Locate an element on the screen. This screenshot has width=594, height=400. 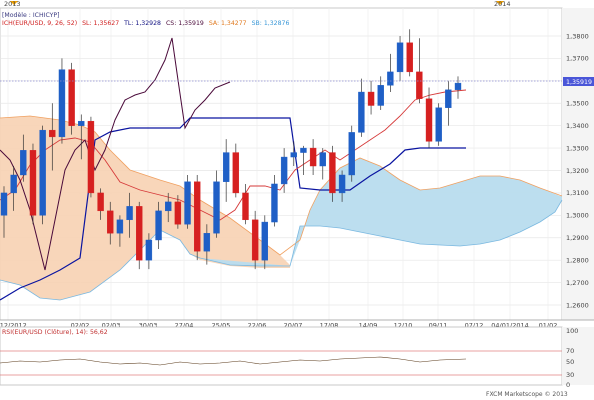
sa-value: SA: 1,34277 is located at coordinates (228, 23).